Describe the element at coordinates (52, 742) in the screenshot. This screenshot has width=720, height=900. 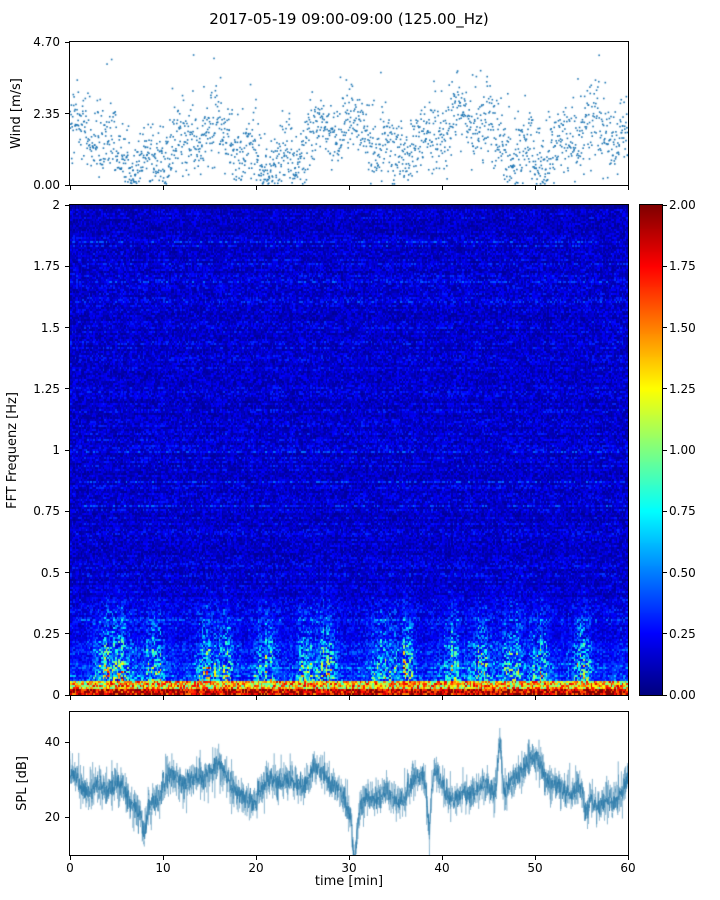
I see `y-tick-label: 40` at that location.